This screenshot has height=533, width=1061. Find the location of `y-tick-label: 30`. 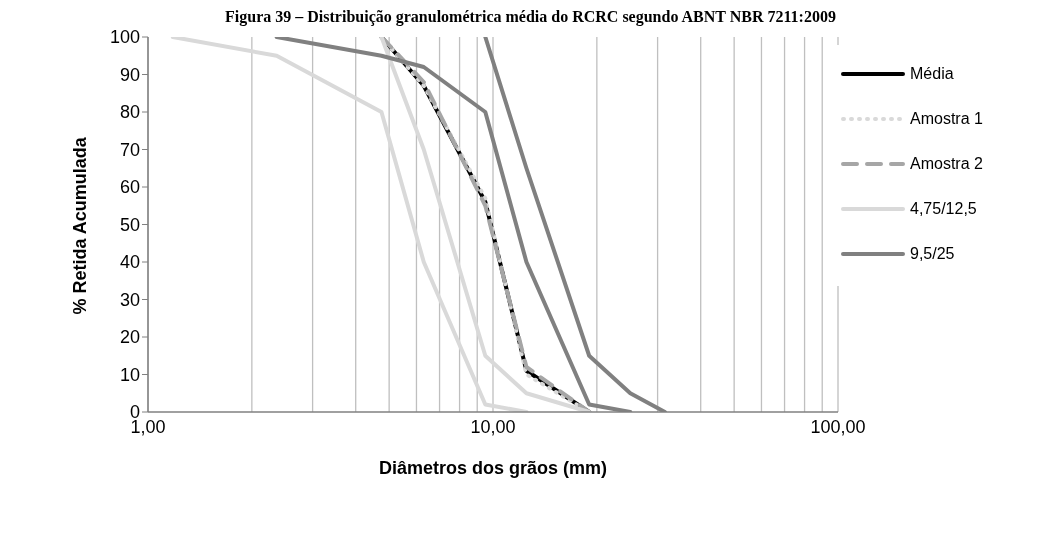

y-tick-label: 30 is located at coordinates (129, 299).